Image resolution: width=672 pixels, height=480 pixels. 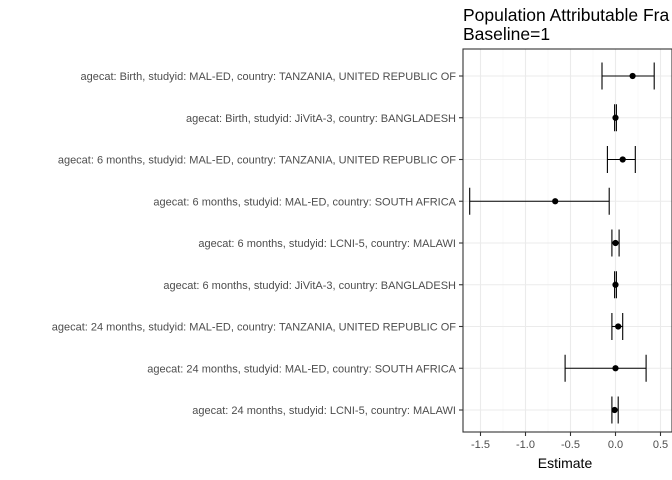 I want to click on x-tick-label: 0.0, so click(x=615, y=445).